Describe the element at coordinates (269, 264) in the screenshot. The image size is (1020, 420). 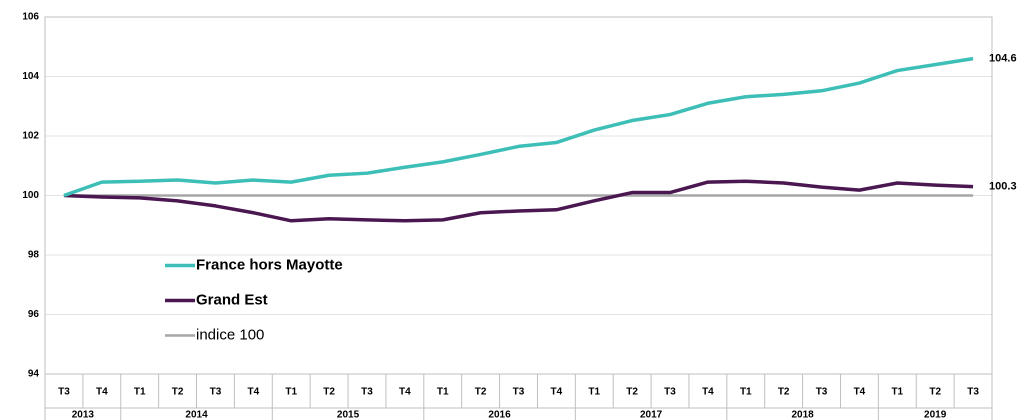
I see `legend-label: France hors Mayotte` at that location.